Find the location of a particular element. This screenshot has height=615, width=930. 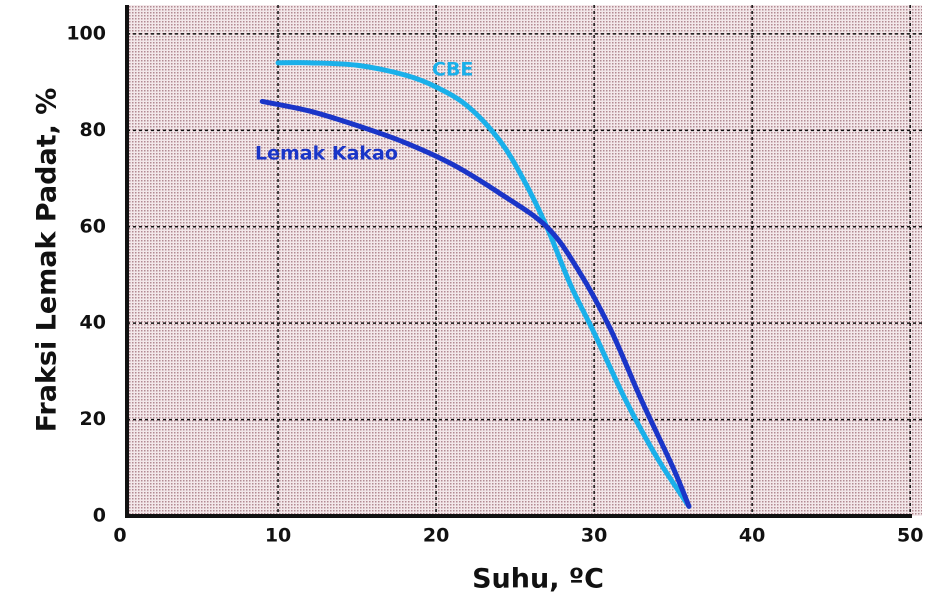

x-tick-label: 40 is located at coordinates (752, 536).